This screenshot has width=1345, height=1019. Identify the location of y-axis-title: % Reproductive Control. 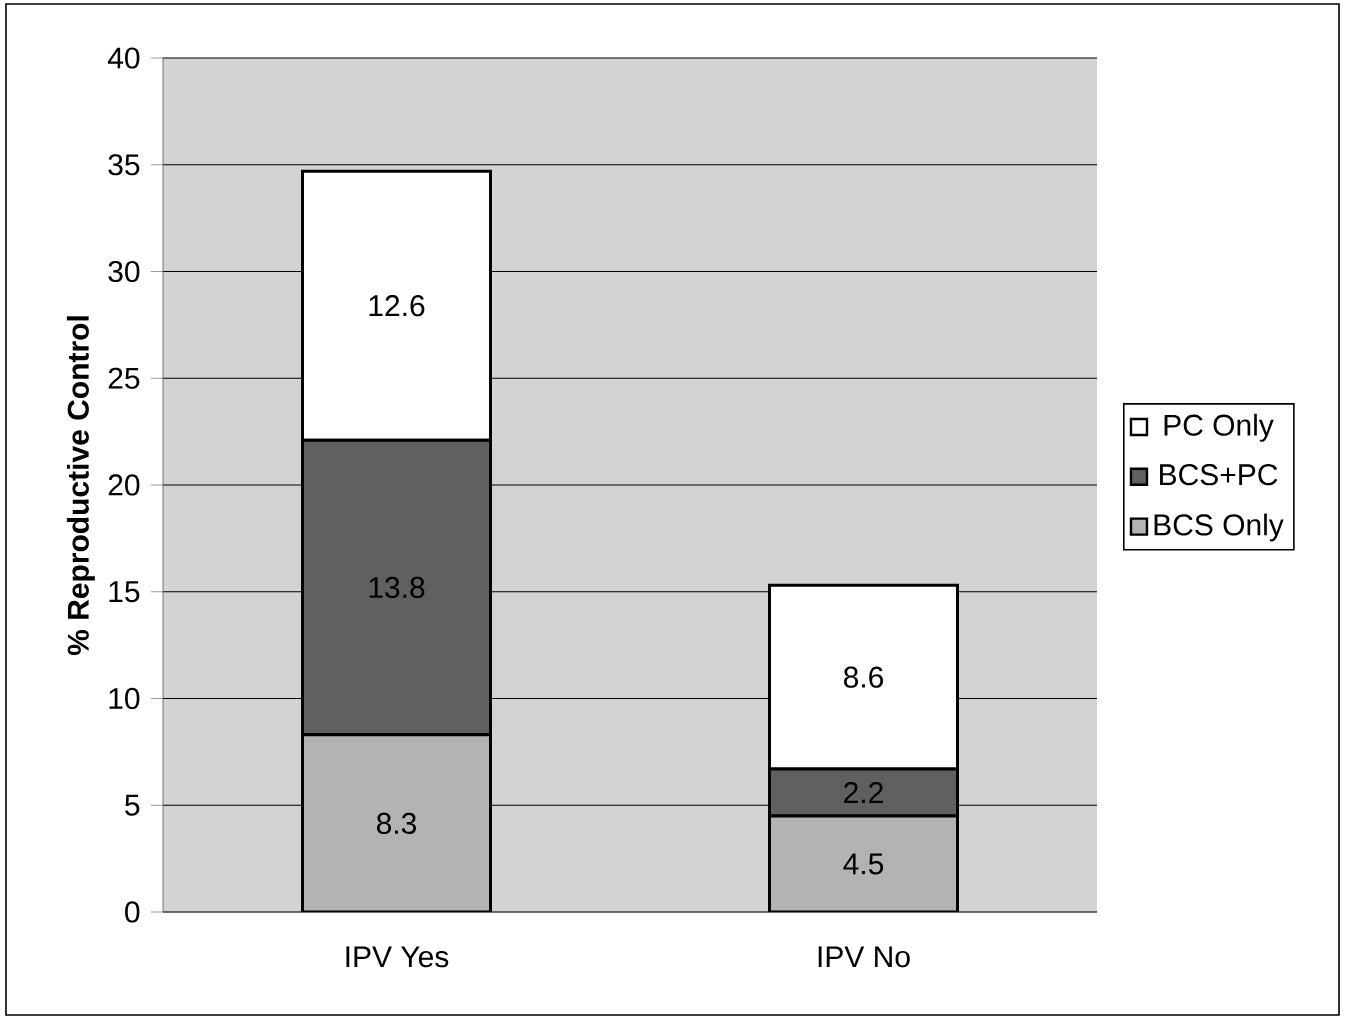
(80, 486).